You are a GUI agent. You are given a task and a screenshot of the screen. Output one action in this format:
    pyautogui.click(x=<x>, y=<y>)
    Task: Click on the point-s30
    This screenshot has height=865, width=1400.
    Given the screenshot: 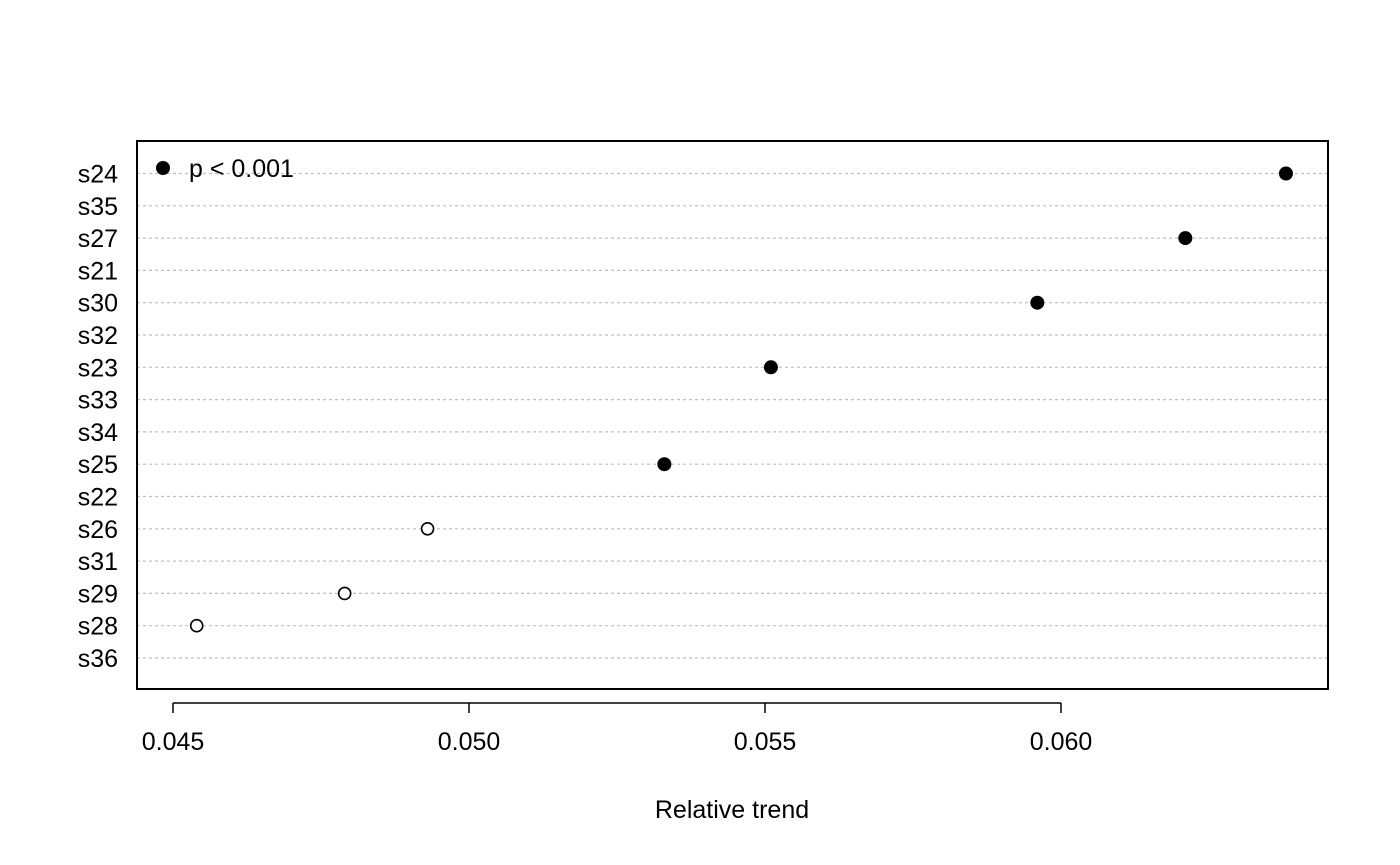 What is the action you would take?
    pyautogui.click(x=1037, y=302)
    